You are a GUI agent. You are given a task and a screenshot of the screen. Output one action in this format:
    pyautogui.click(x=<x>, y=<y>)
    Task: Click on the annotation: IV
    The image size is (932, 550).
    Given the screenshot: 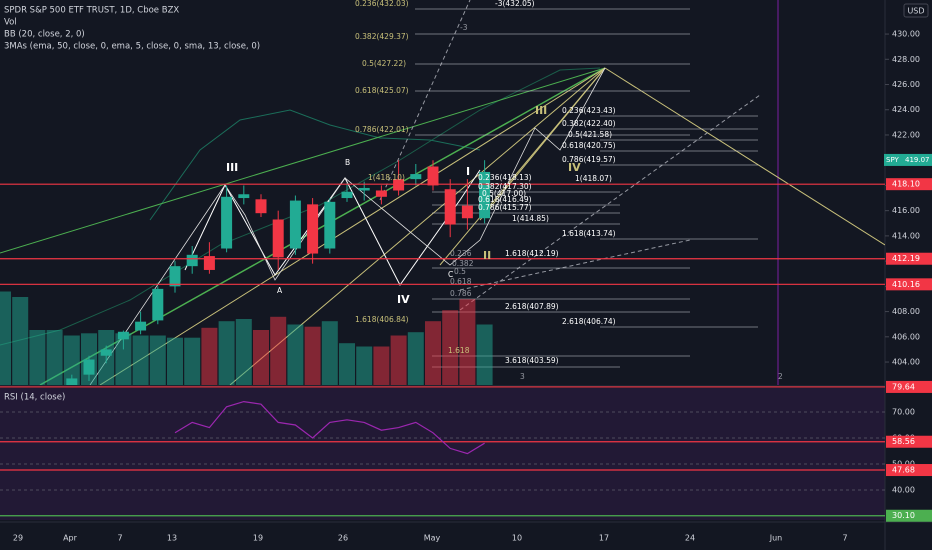 What is the action you would take?
    pyautogui.click(x=403, y=299)
    